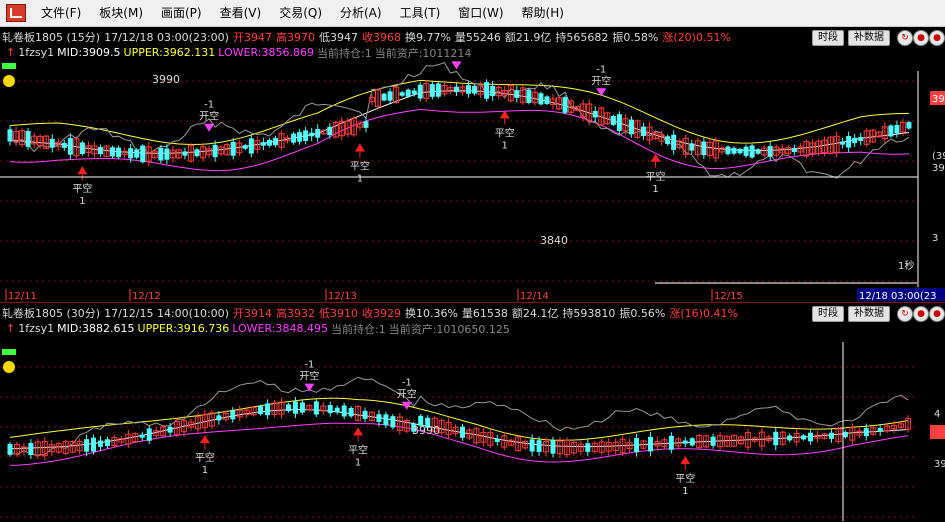 The width and height of the screenshot is (945, 522). I want to click on amplitude-value: 振0.58%, so click(635, 37).